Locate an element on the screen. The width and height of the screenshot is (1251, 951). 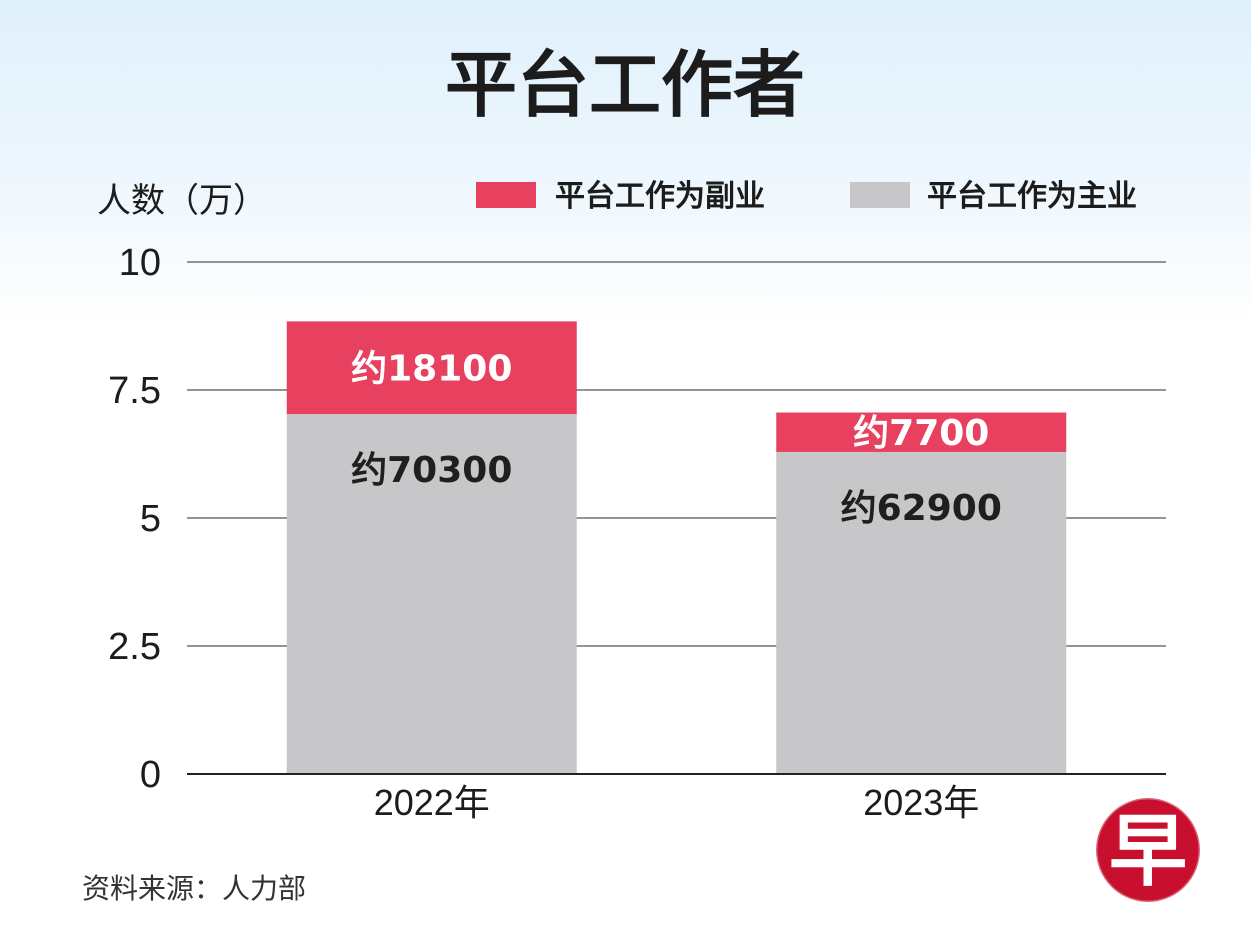
x-tick-label: 2023年 is located at coordinates (921, 802).